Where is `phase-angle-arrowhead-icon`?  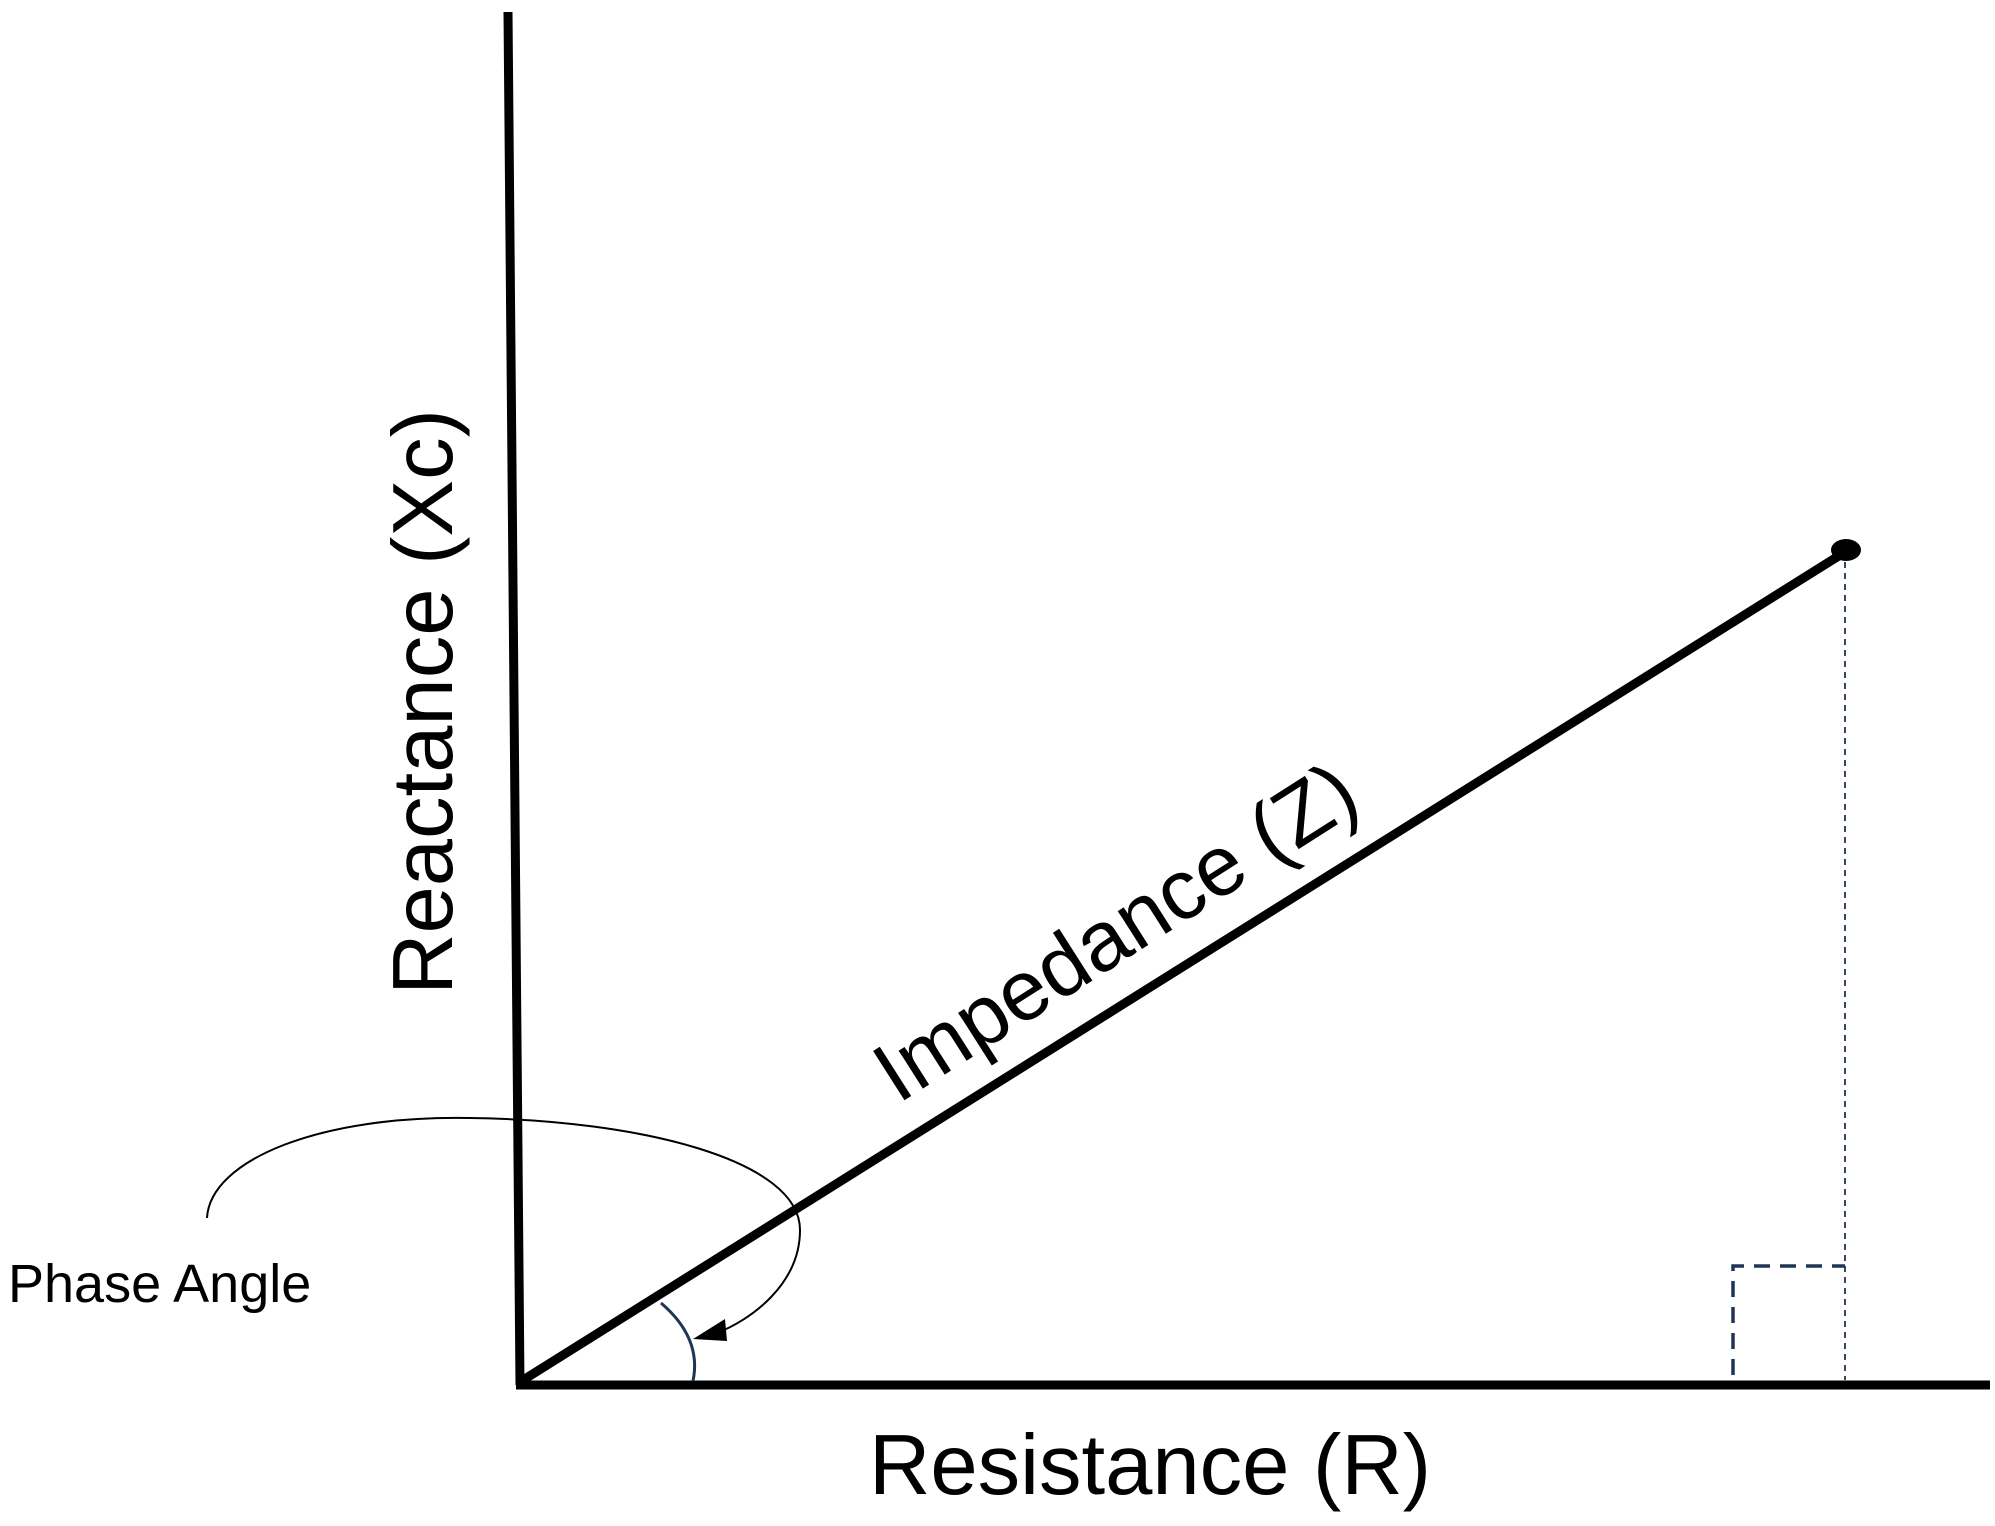 phase-angle-arrowhead-icon is located at coordinates (710, 1330).